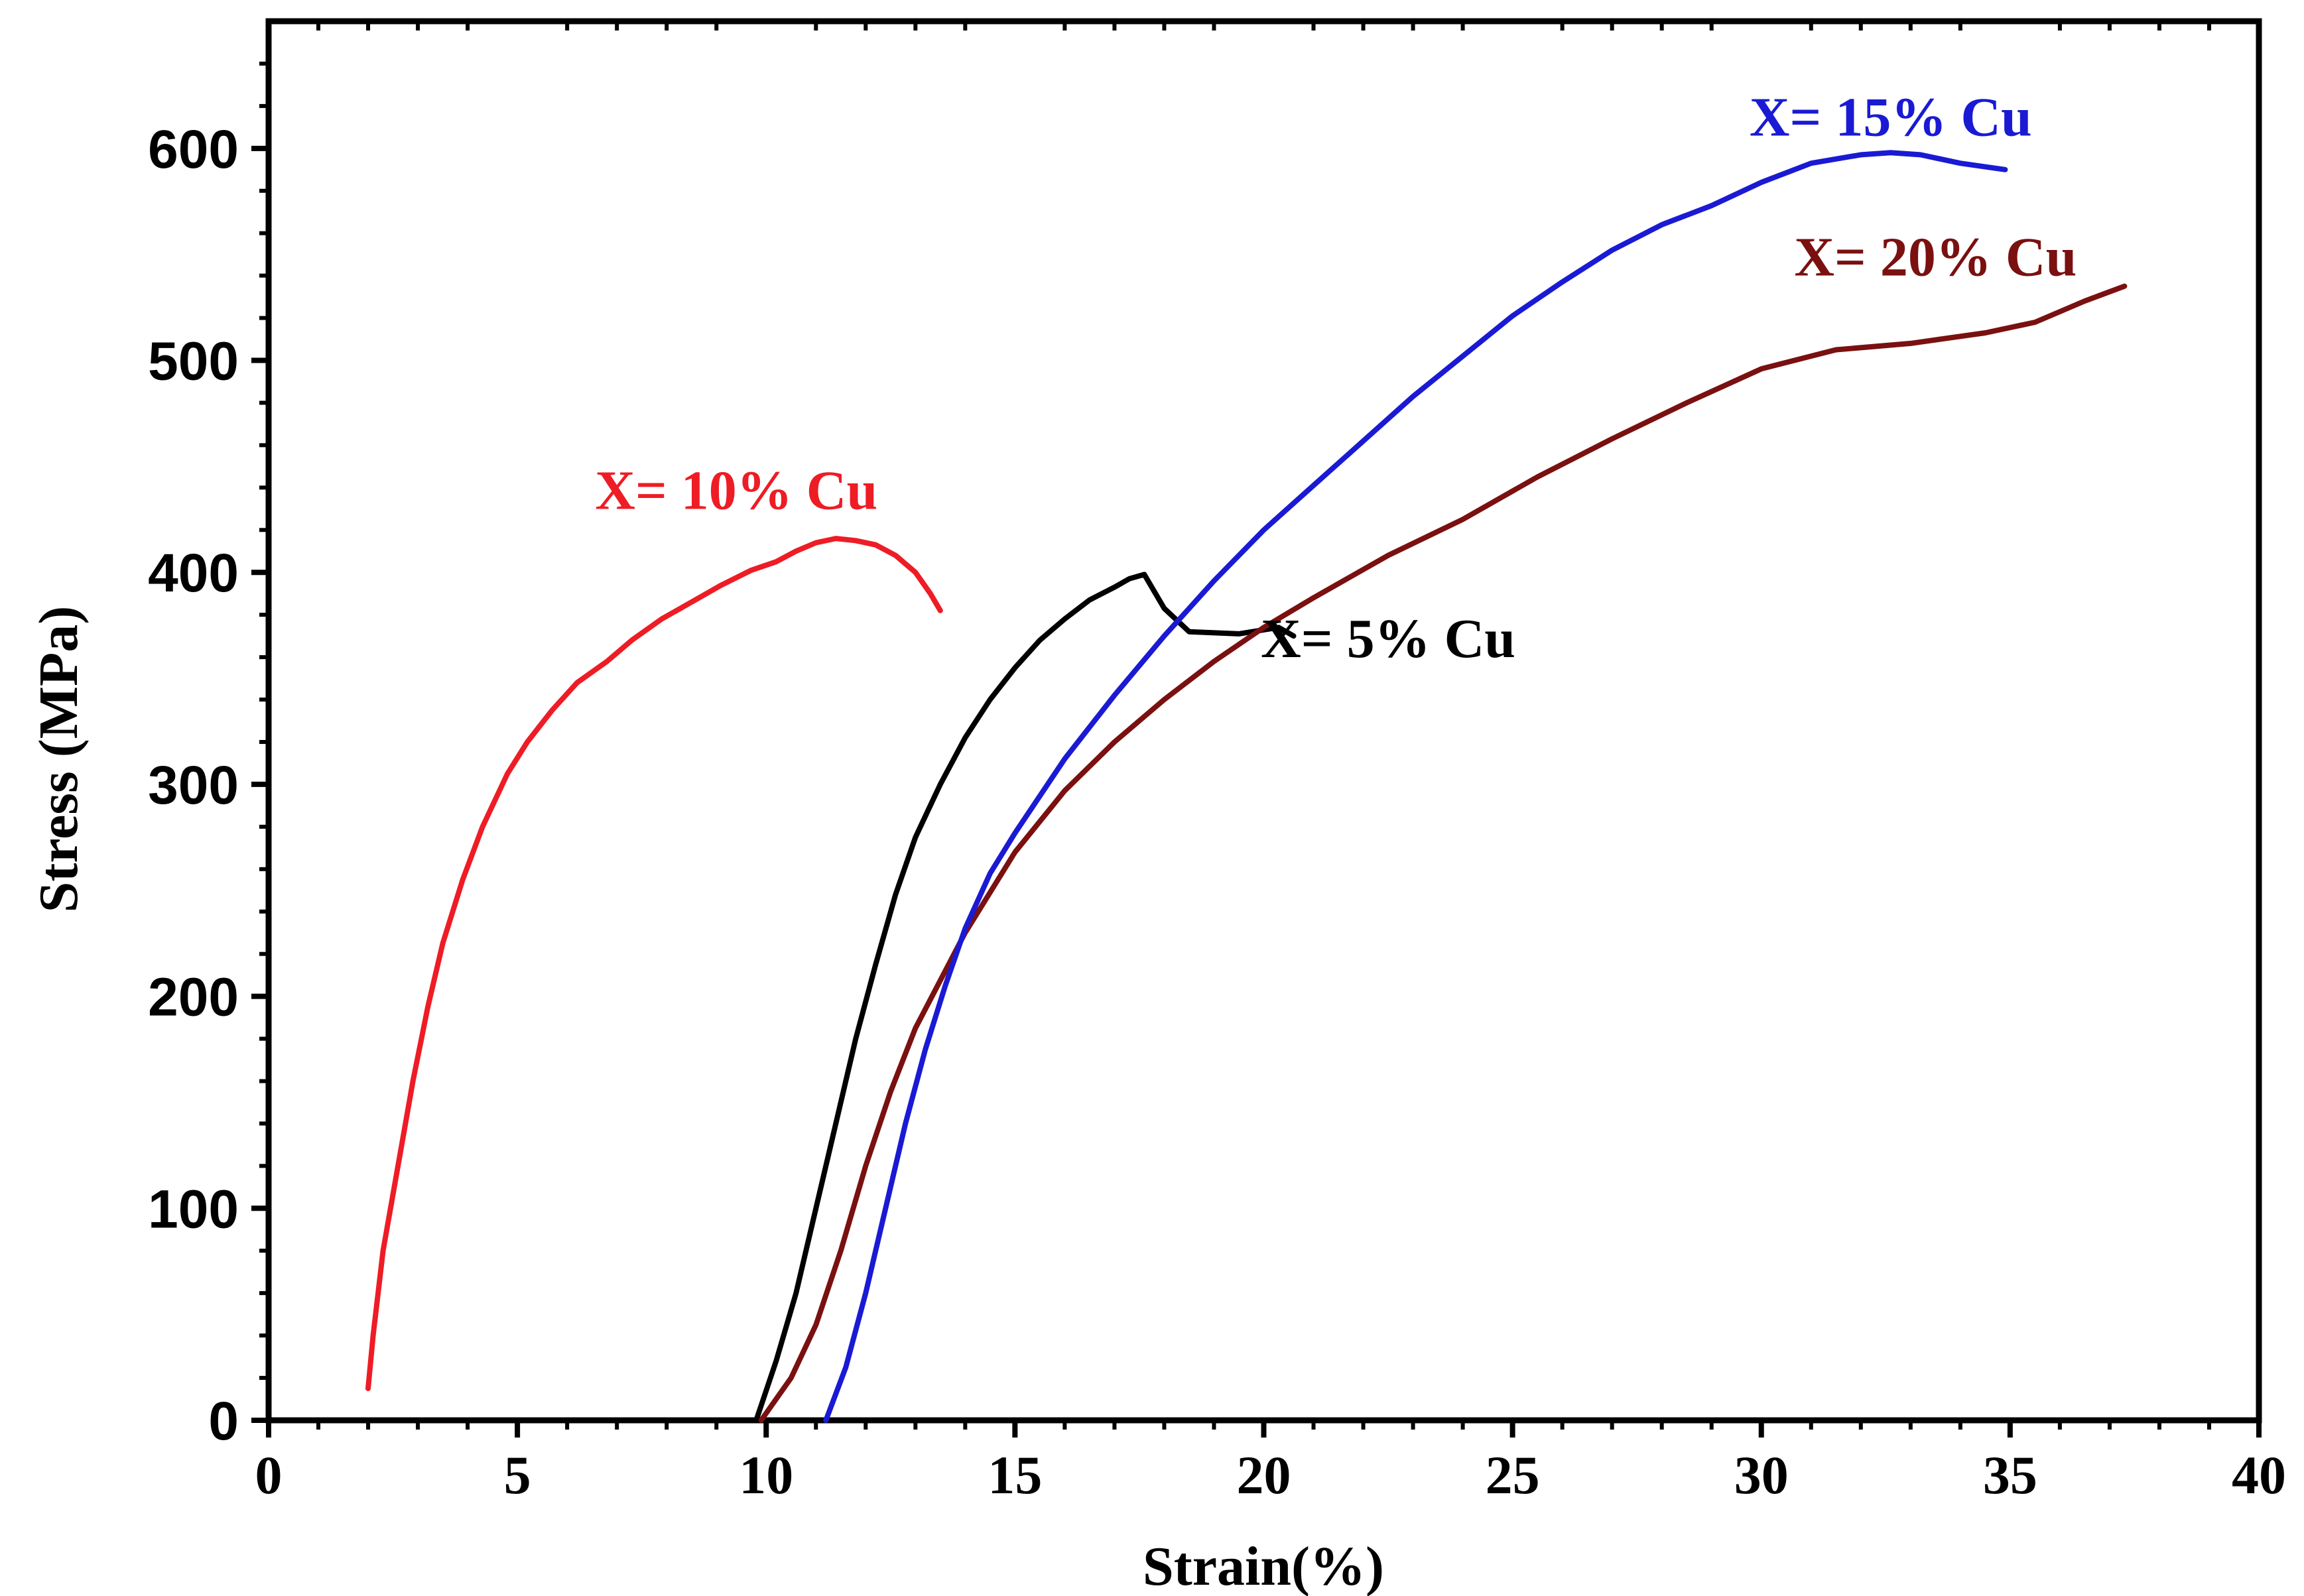  What do you see at coordinates (59, 759) in the screenshot?
I see `y-axis-title: Stress (MPa)` at bounding box center [59, 759].